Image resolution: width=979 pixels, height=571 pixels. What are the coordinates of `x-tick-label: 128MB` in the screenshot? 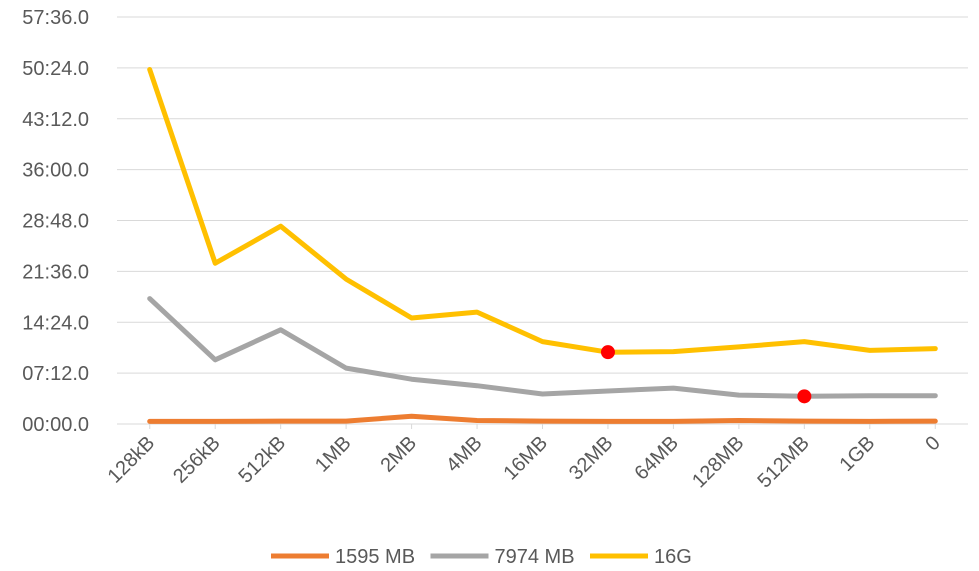 It's located at (718, 462).